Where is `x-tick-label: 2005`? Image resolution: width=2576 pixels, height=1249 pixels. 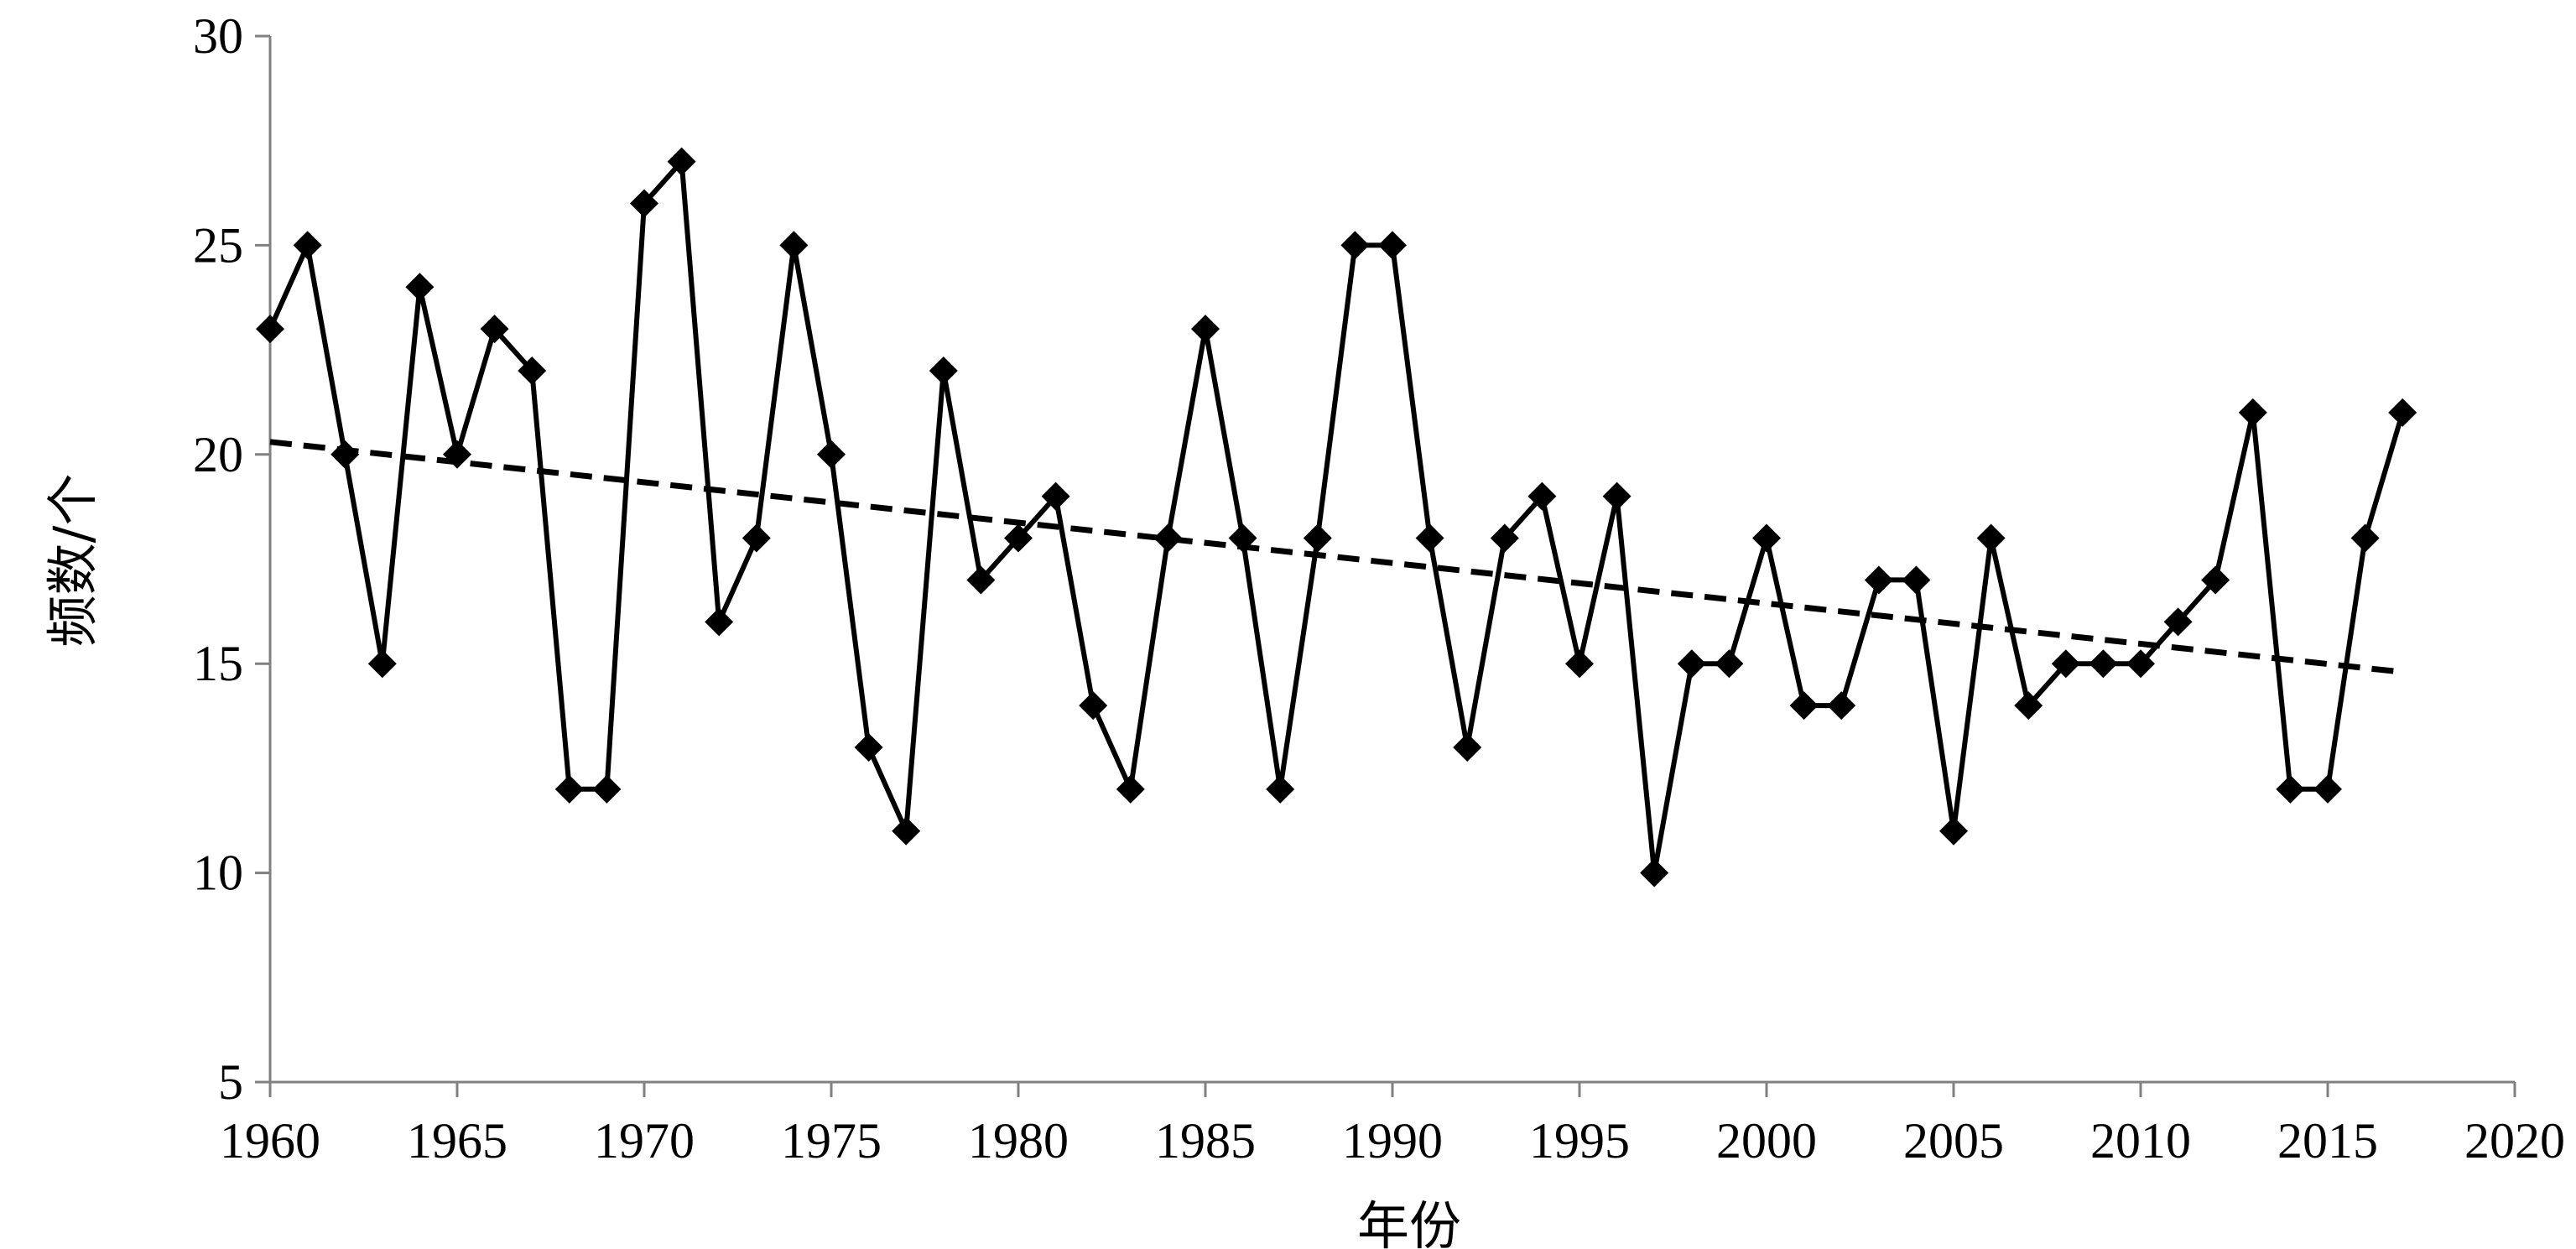
x-tick-label: 2005 is located at coordinates (1953, 1140).